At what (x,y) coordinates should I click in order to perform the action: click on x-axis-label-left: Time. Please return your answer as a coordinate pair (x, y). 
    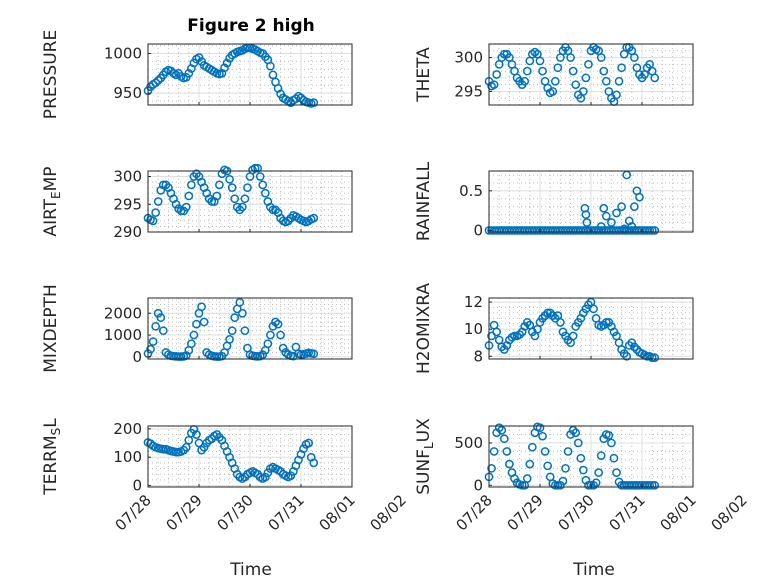
    Looking at the image, I should click on (250, 570).